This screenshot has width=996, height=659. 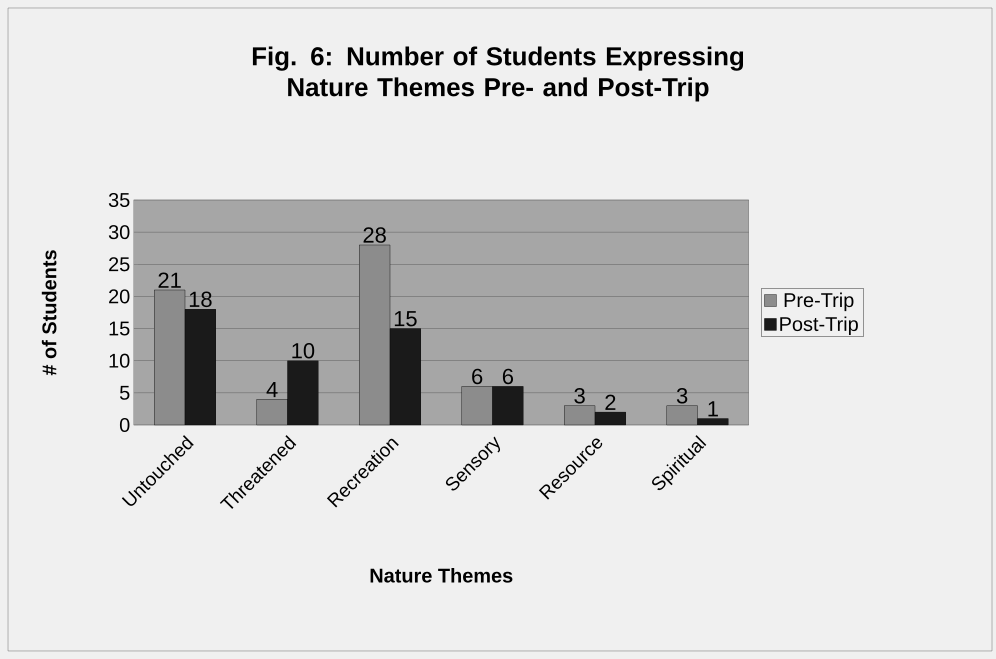 I want to click on data-label: 15, so click(x=405, y=318).